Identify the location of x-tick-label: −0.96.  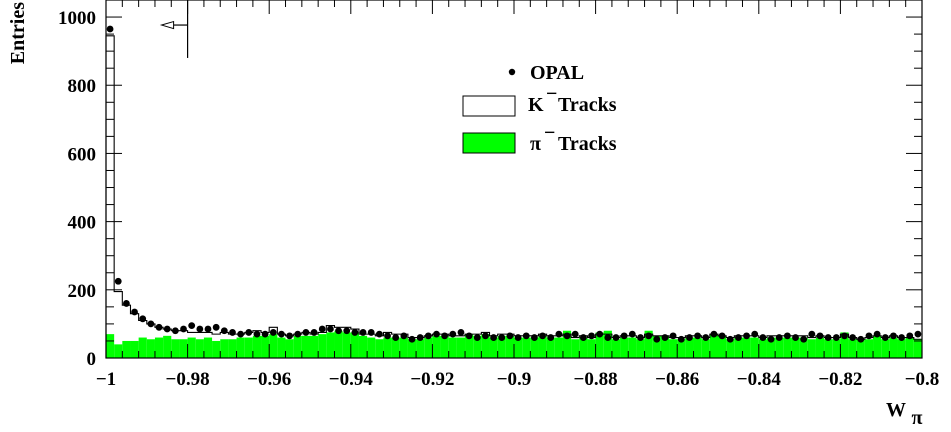
(269, 379).